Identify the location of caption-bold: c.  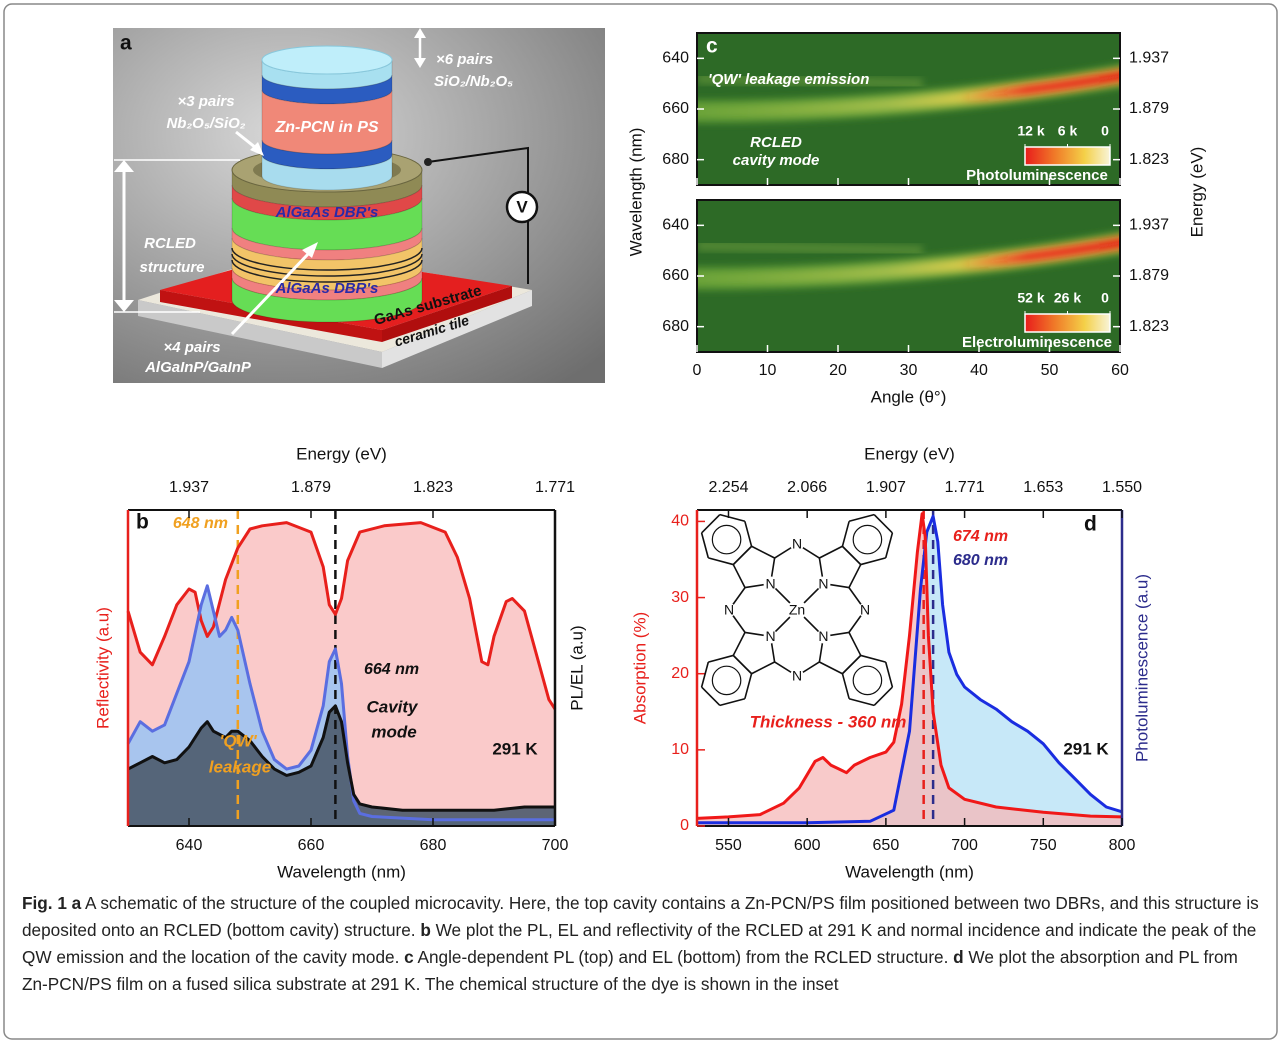
(409, 957).